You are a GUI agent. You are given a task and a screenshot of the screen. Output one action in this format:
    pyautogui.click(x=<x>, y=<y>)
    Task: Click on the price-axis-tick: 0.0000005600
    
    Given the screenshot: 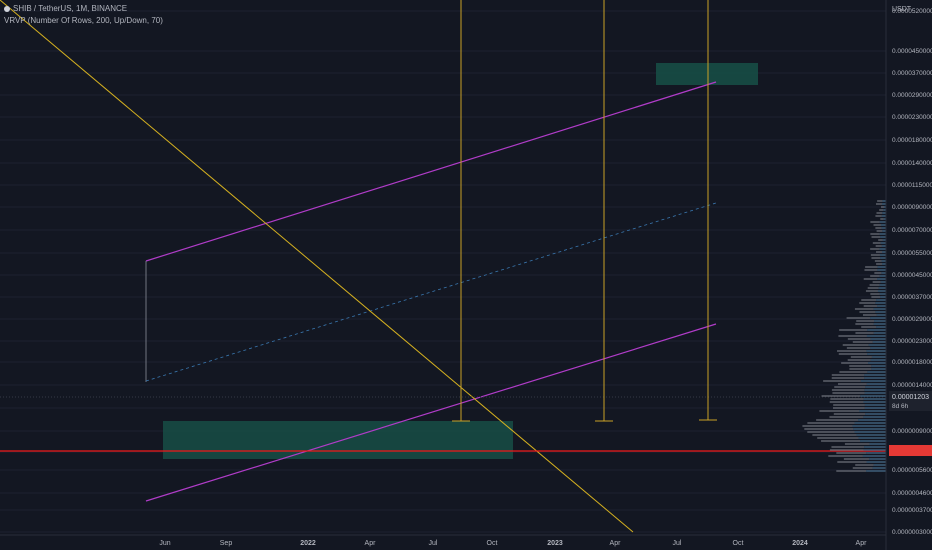 What is the action you would take?
    pyautogui.click(x=912, y=470)
    